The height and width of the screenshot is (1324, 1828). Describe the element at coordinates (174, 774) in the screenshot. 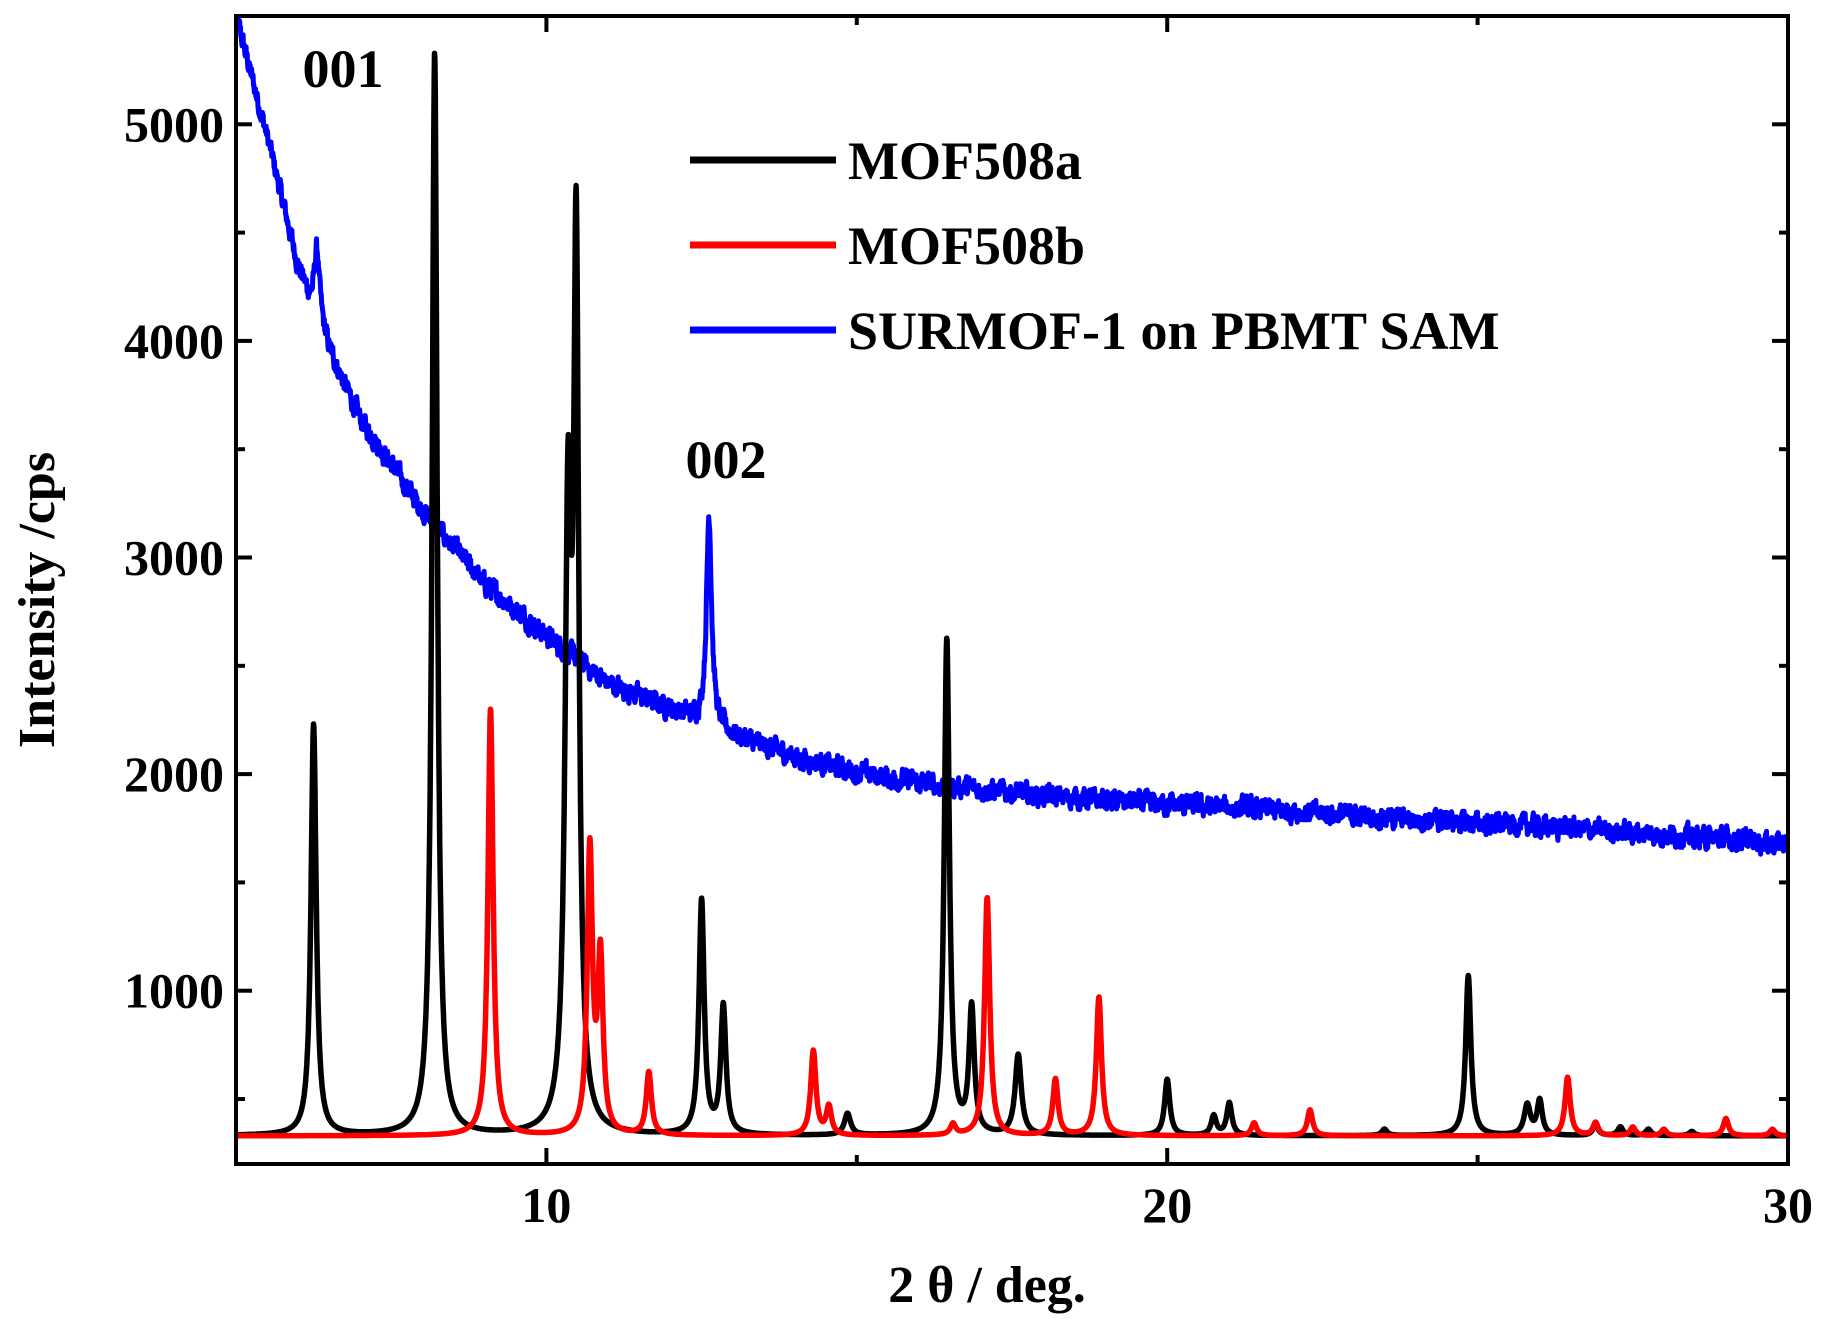

I see `y-tick-label: 2000` at that location.